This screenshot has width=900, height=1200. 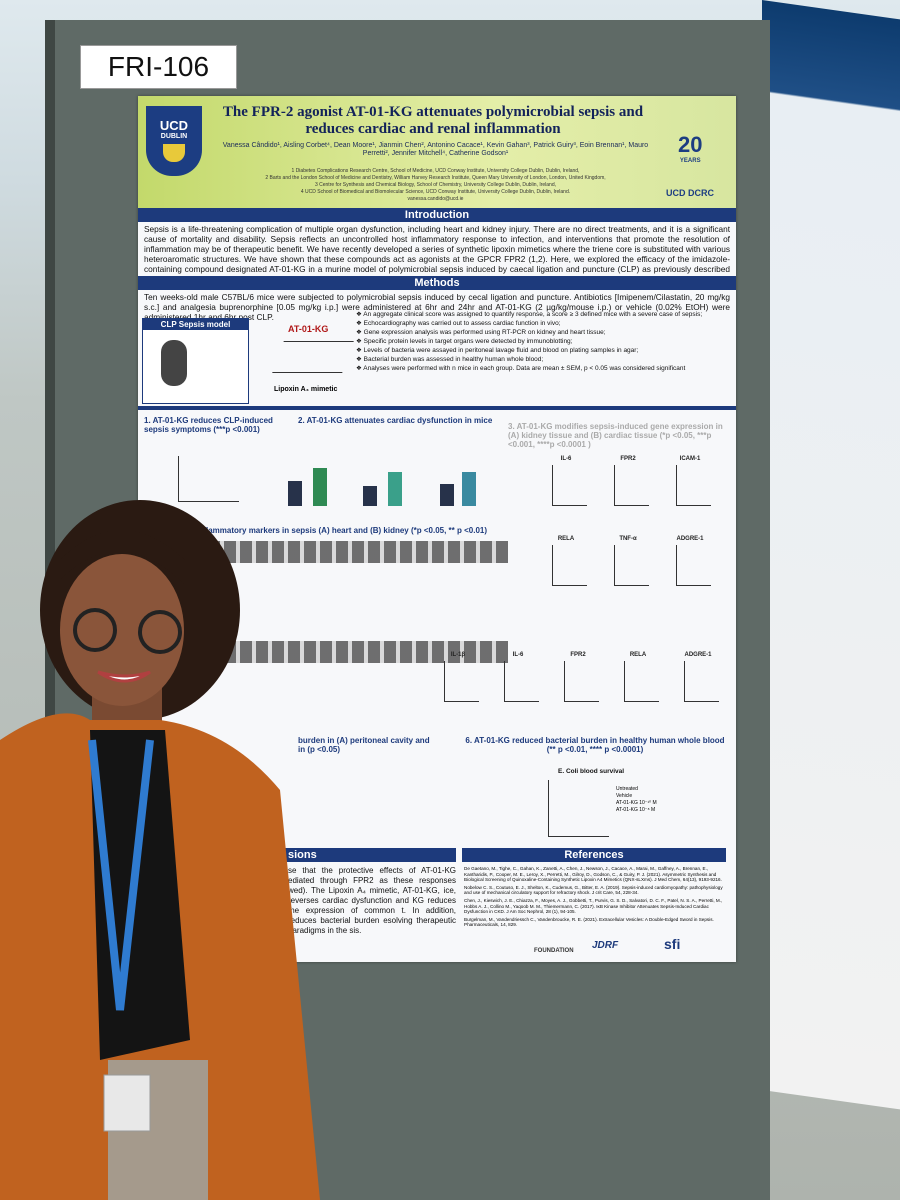 What do you see at coordinates (306, 389) in the screenshot?
I see `mimetic-label: Lipoxin A₄ mimetic` at bounding box center [306, 389].